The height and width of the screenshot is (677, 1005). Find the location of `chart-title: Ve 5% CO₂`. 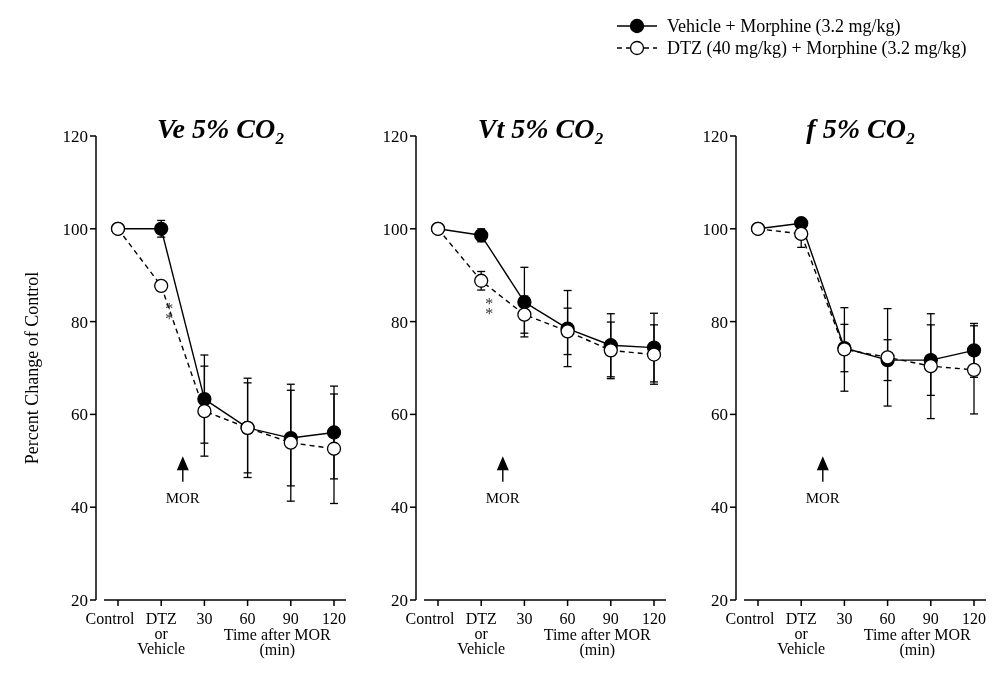

chart-title: Ve 5% CO₂ is located at coordinates (221, 128).